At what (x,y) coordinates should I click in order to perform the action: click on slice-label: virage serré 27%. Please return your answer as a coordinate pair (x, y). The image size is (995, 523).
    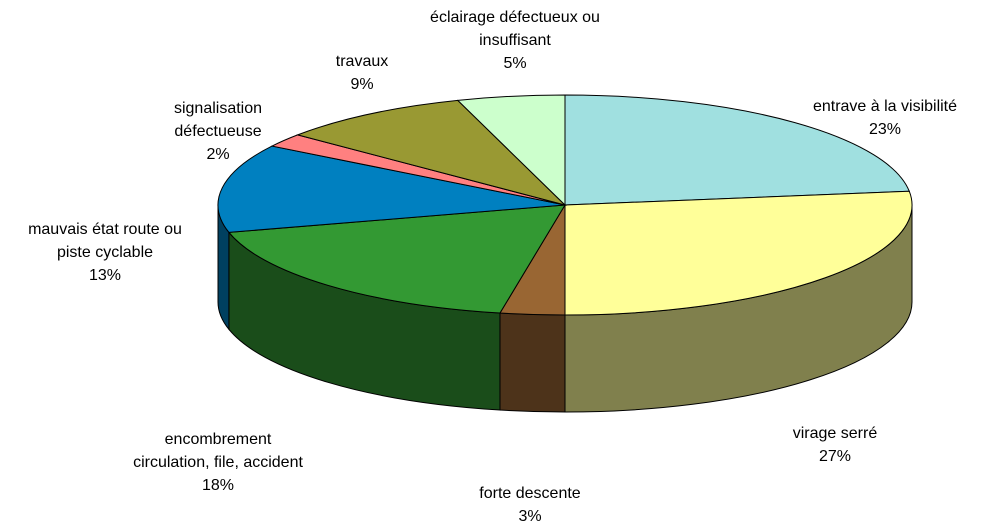
    Looking at the image, I should click on (835, 445).